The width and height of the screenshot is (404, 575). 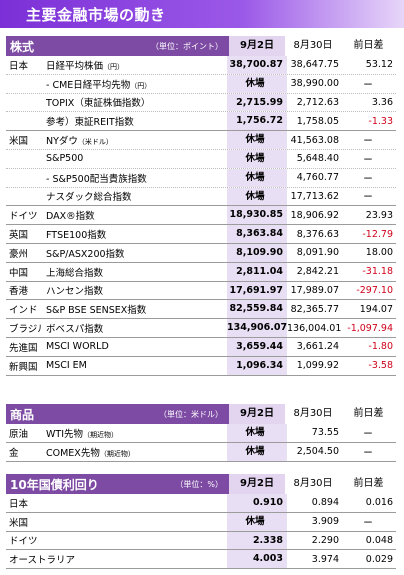 I want to click on row-region: 原油, so click(x=19, y=434).